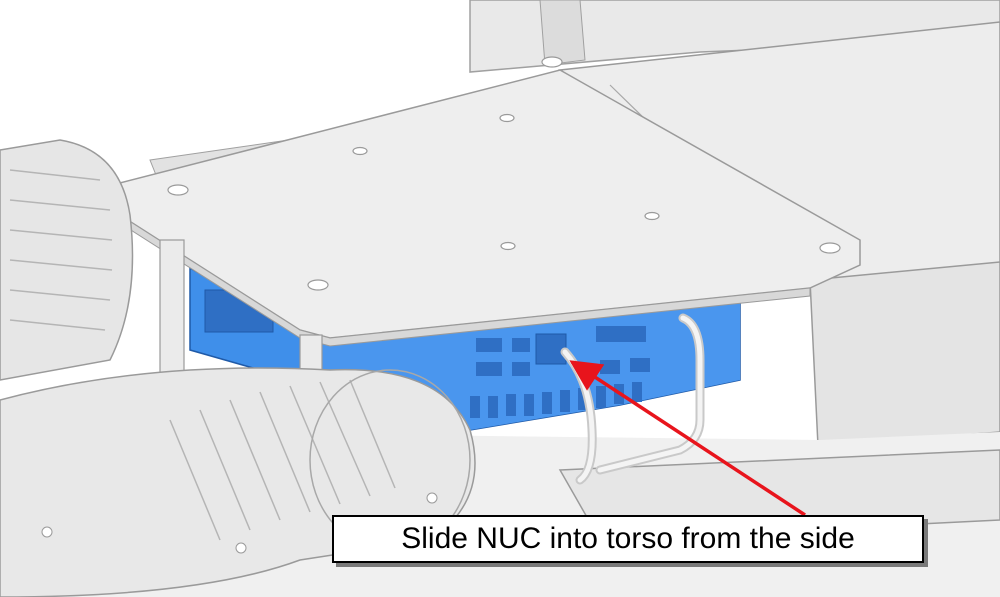 The width and height of the screenshot is (1000, 597). I want to click on upper-left-actuator, so click(67, 260).